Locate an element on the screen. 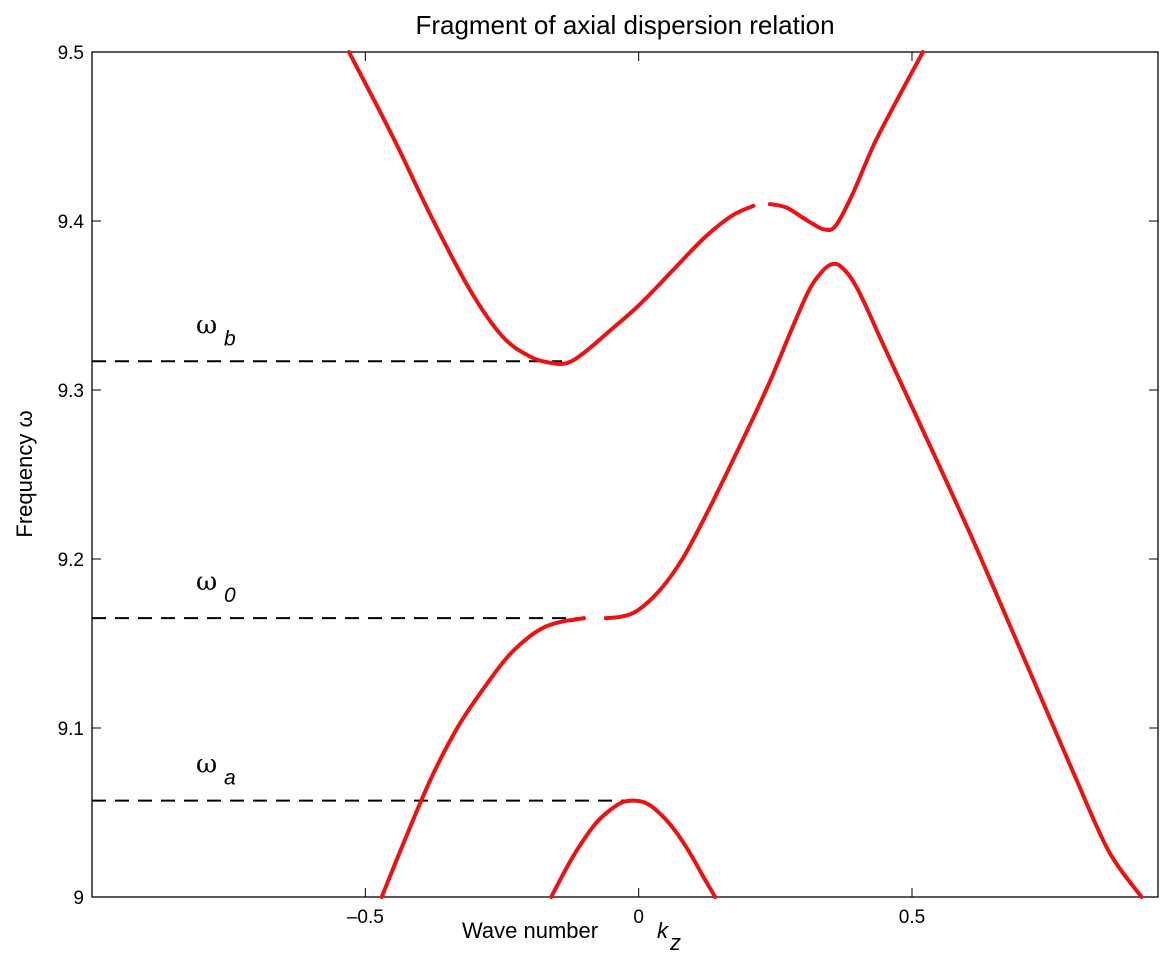 Image resolution: width=1161 pixels, height=974 pixels. x-tick-label: –0.5 is located at coordinates (365, 917).